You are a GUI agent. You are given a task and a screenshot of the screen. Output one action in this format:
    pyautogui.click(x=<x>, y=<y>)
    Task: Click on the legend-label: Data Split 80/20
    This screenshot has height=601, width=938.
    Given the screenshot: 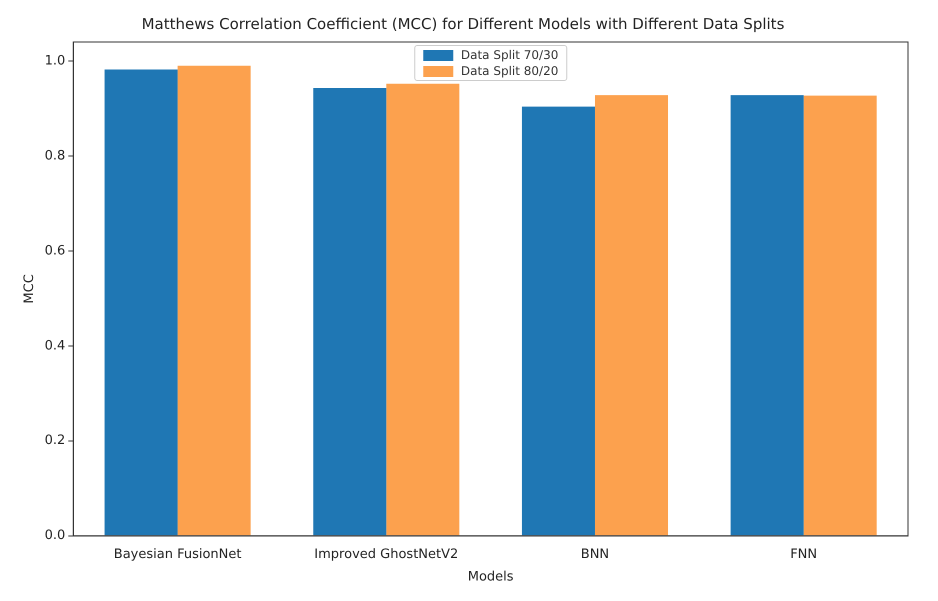 What is the action you would take?
    pyautogui.click(x=509, y=71)
    